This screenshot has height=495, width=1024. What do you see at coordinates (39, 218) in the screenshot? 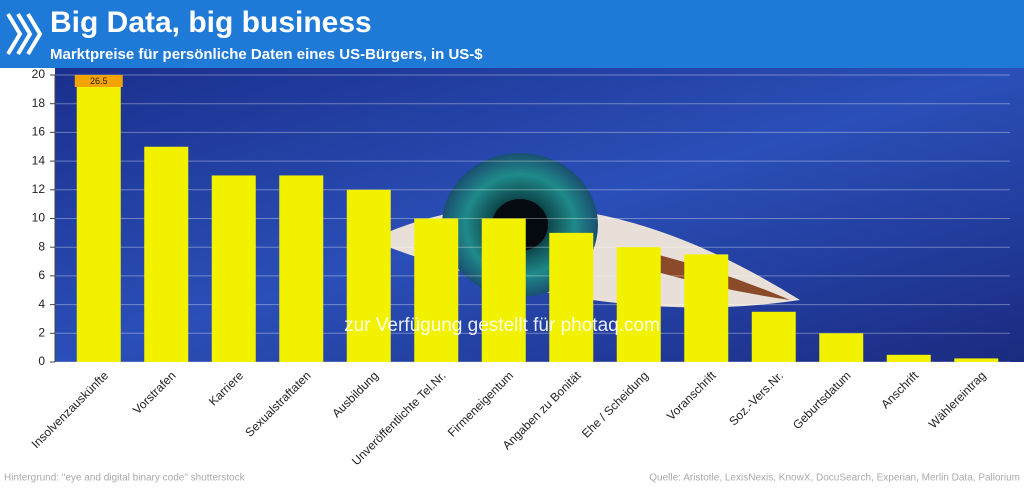
I see `y-tick-label: 10` at bounding box center [39, 218].